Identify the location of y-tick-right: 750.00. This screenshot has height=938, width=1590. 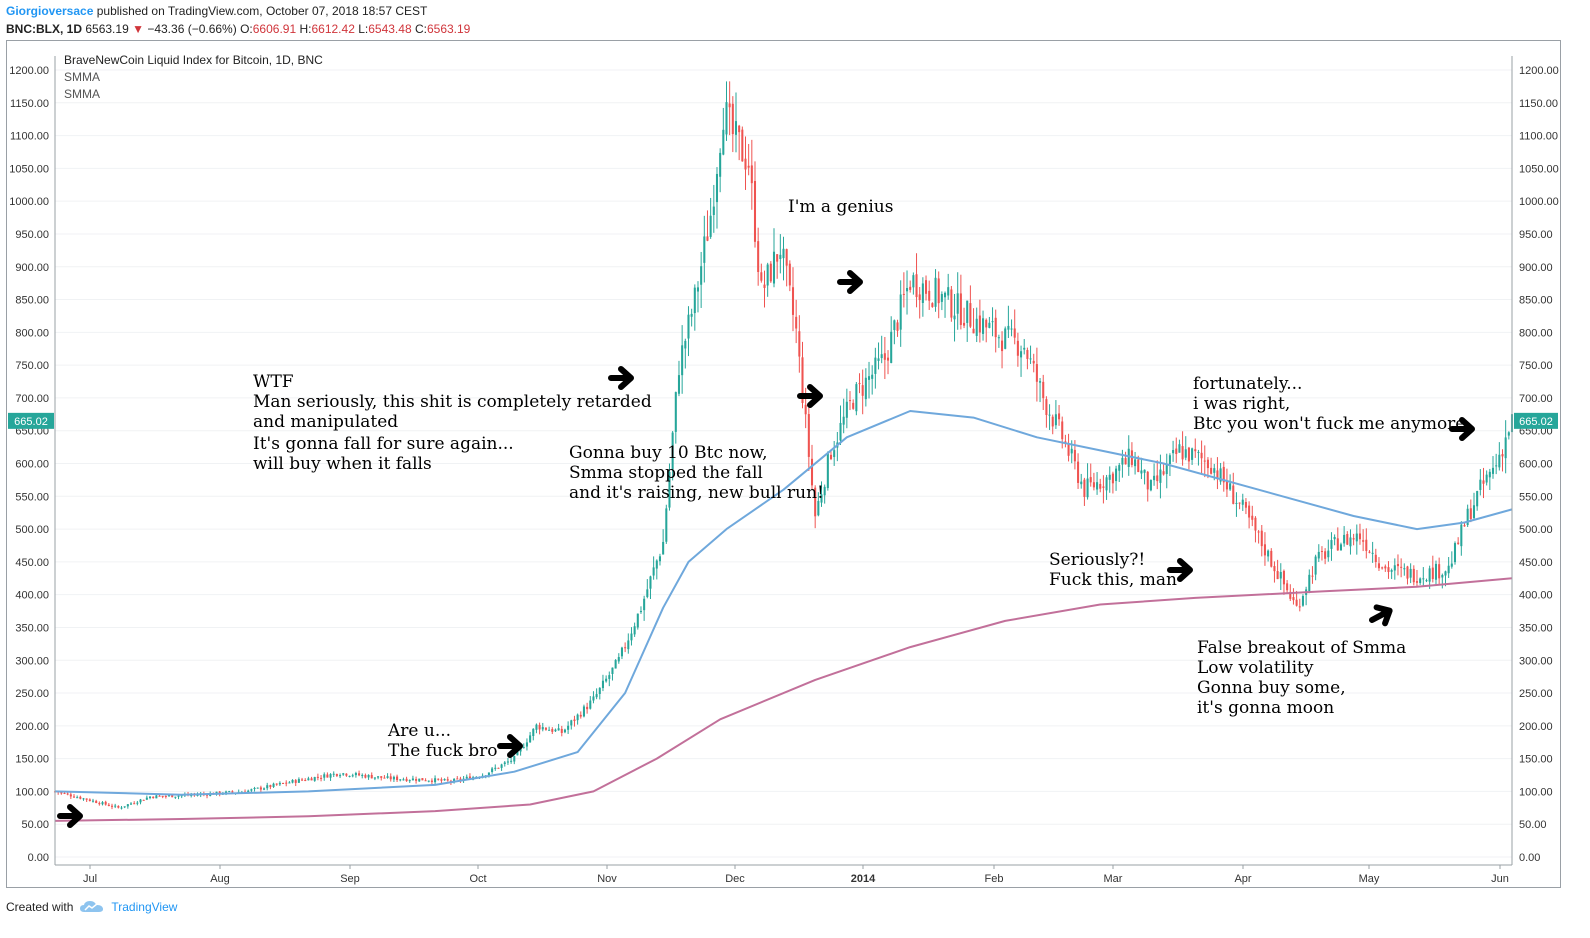
(1536, 366).